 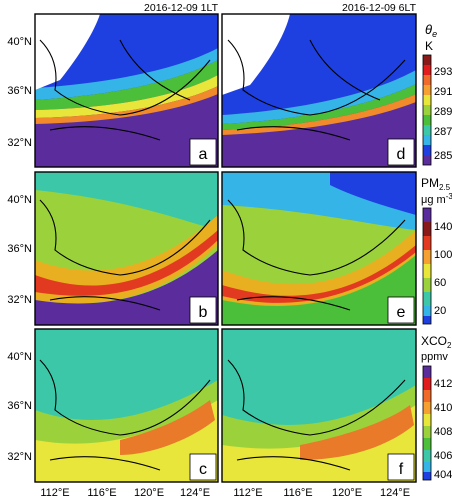 What do you see at coordinates (401, 154) in the screenshot?
I see `panel-label-d: d` at bounding box center [401, 154].